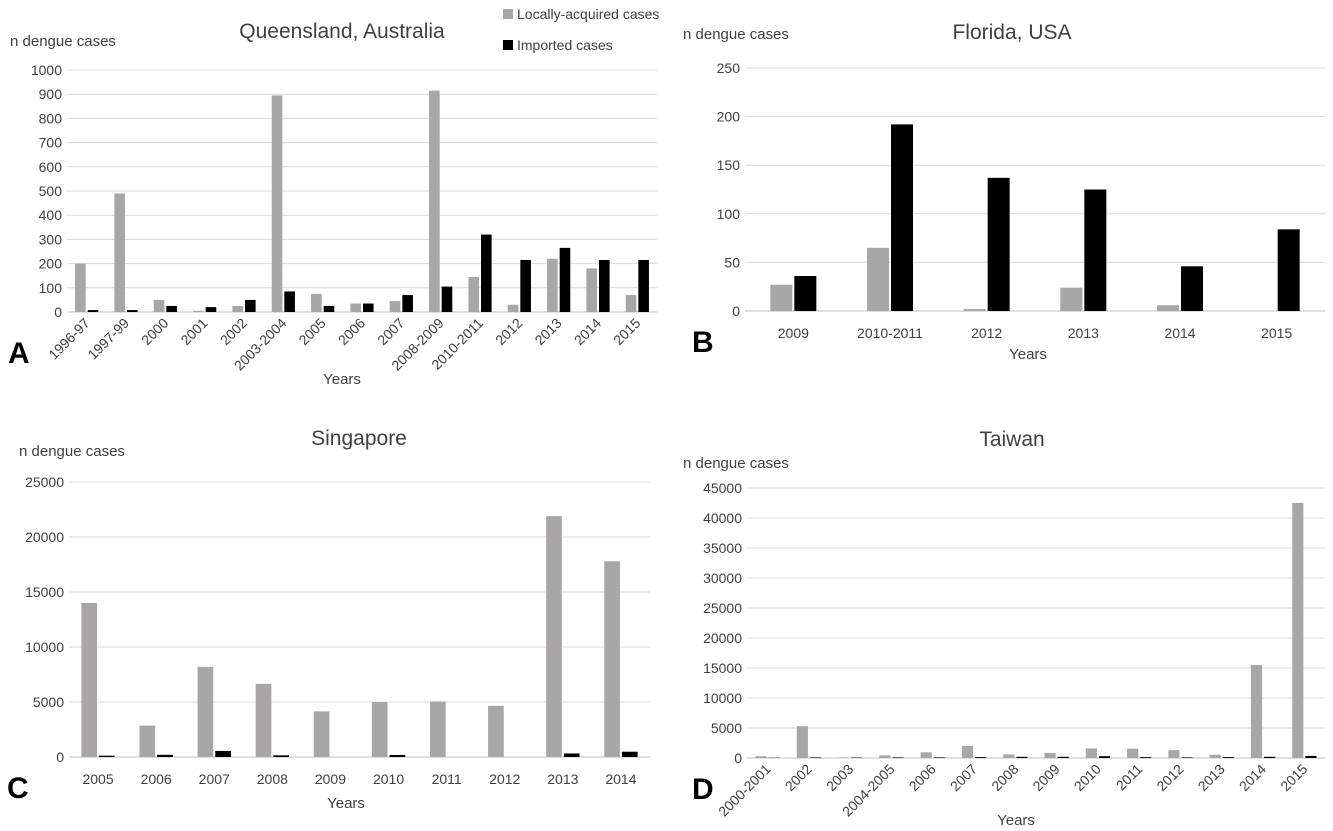 The height and width of the screenshot is (831, 1333). What do you see at coordinates (722, 488) in the screenshot?
I see `y-tick-label: 45000` at bounding box center [722, 488].